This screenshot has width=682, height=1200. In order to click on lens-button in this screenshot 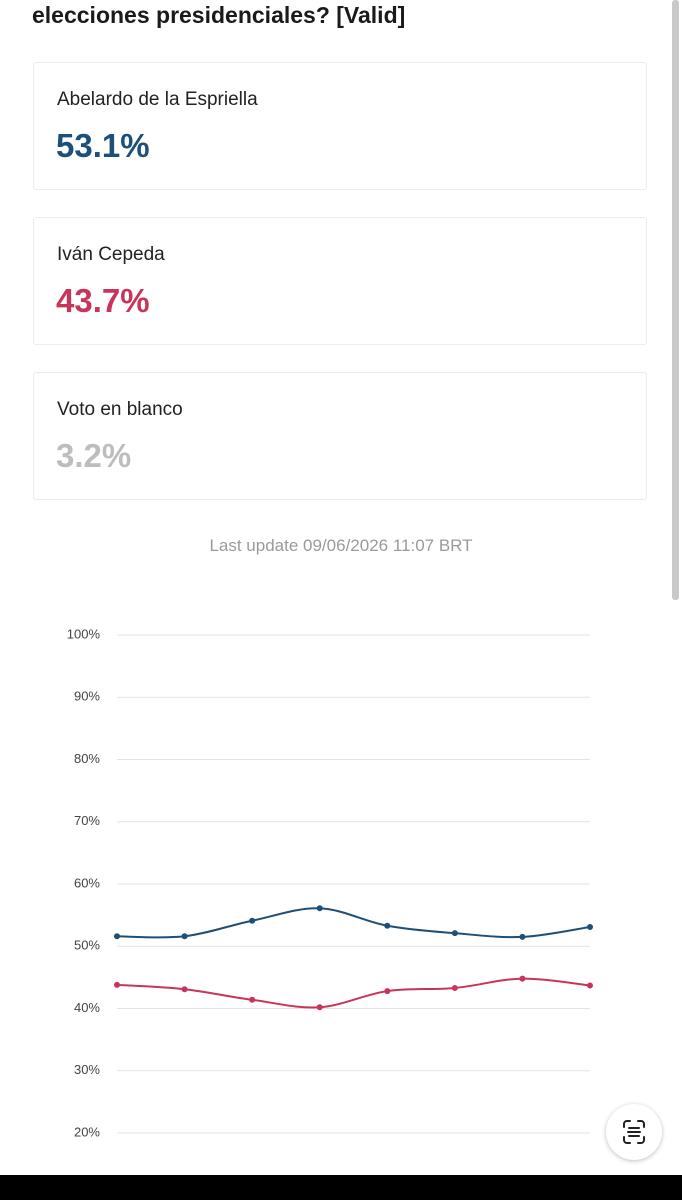, I will do `click(634, 1132)`.